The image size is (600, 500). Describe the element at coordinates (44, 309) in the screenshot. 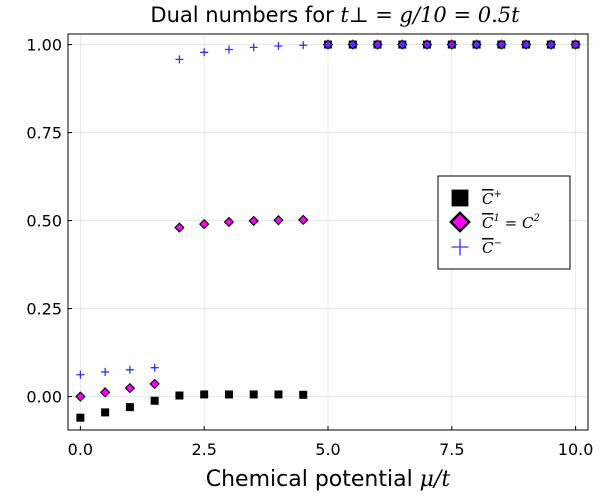

I see `y-tick-label: 0.25` at that location.